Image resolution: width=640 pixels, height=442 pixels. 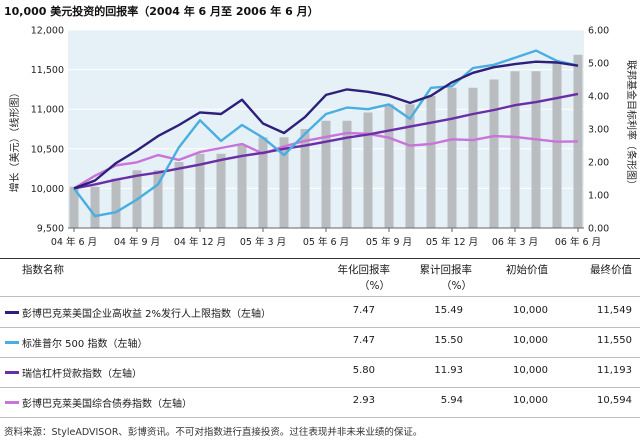 What do you see at coordinates (578, 242) in the screenshot?
I see `x-tick-label: 06 年 6 月` at bounding box center [578, 242].